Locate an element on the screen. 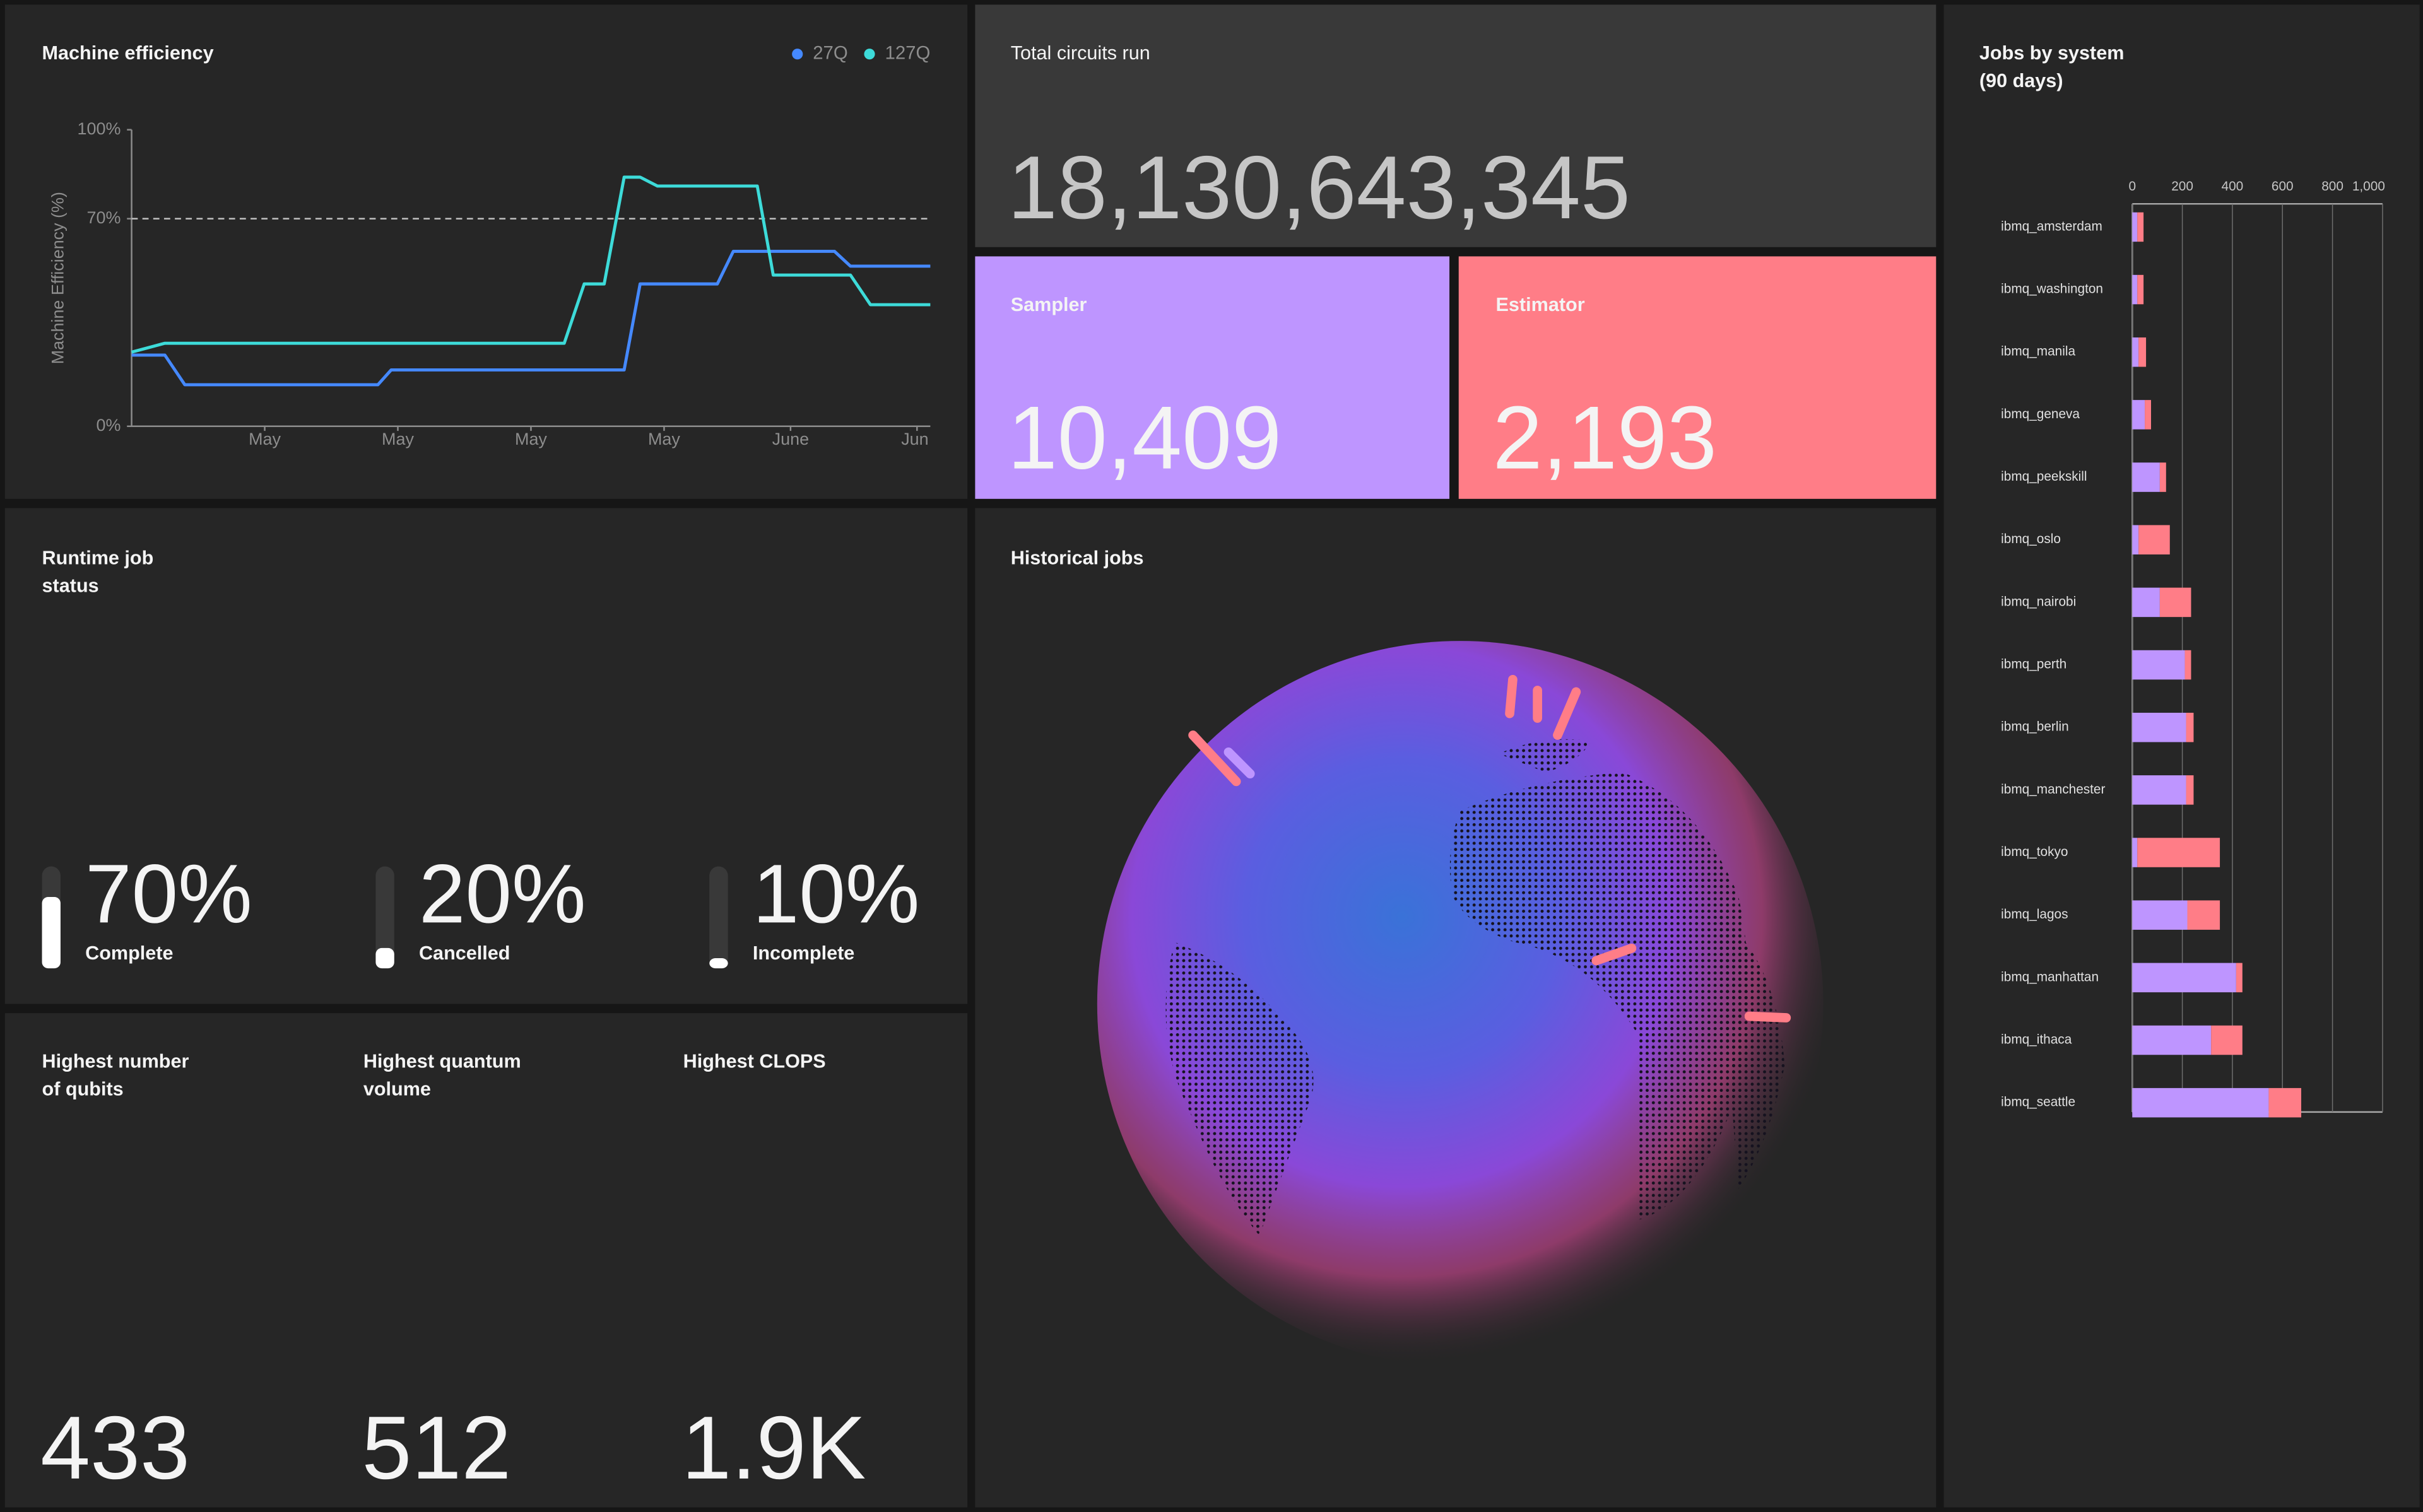 This screenshot has height=1512, width=2423. status-value: 70% is located at coordinates (168, 894).